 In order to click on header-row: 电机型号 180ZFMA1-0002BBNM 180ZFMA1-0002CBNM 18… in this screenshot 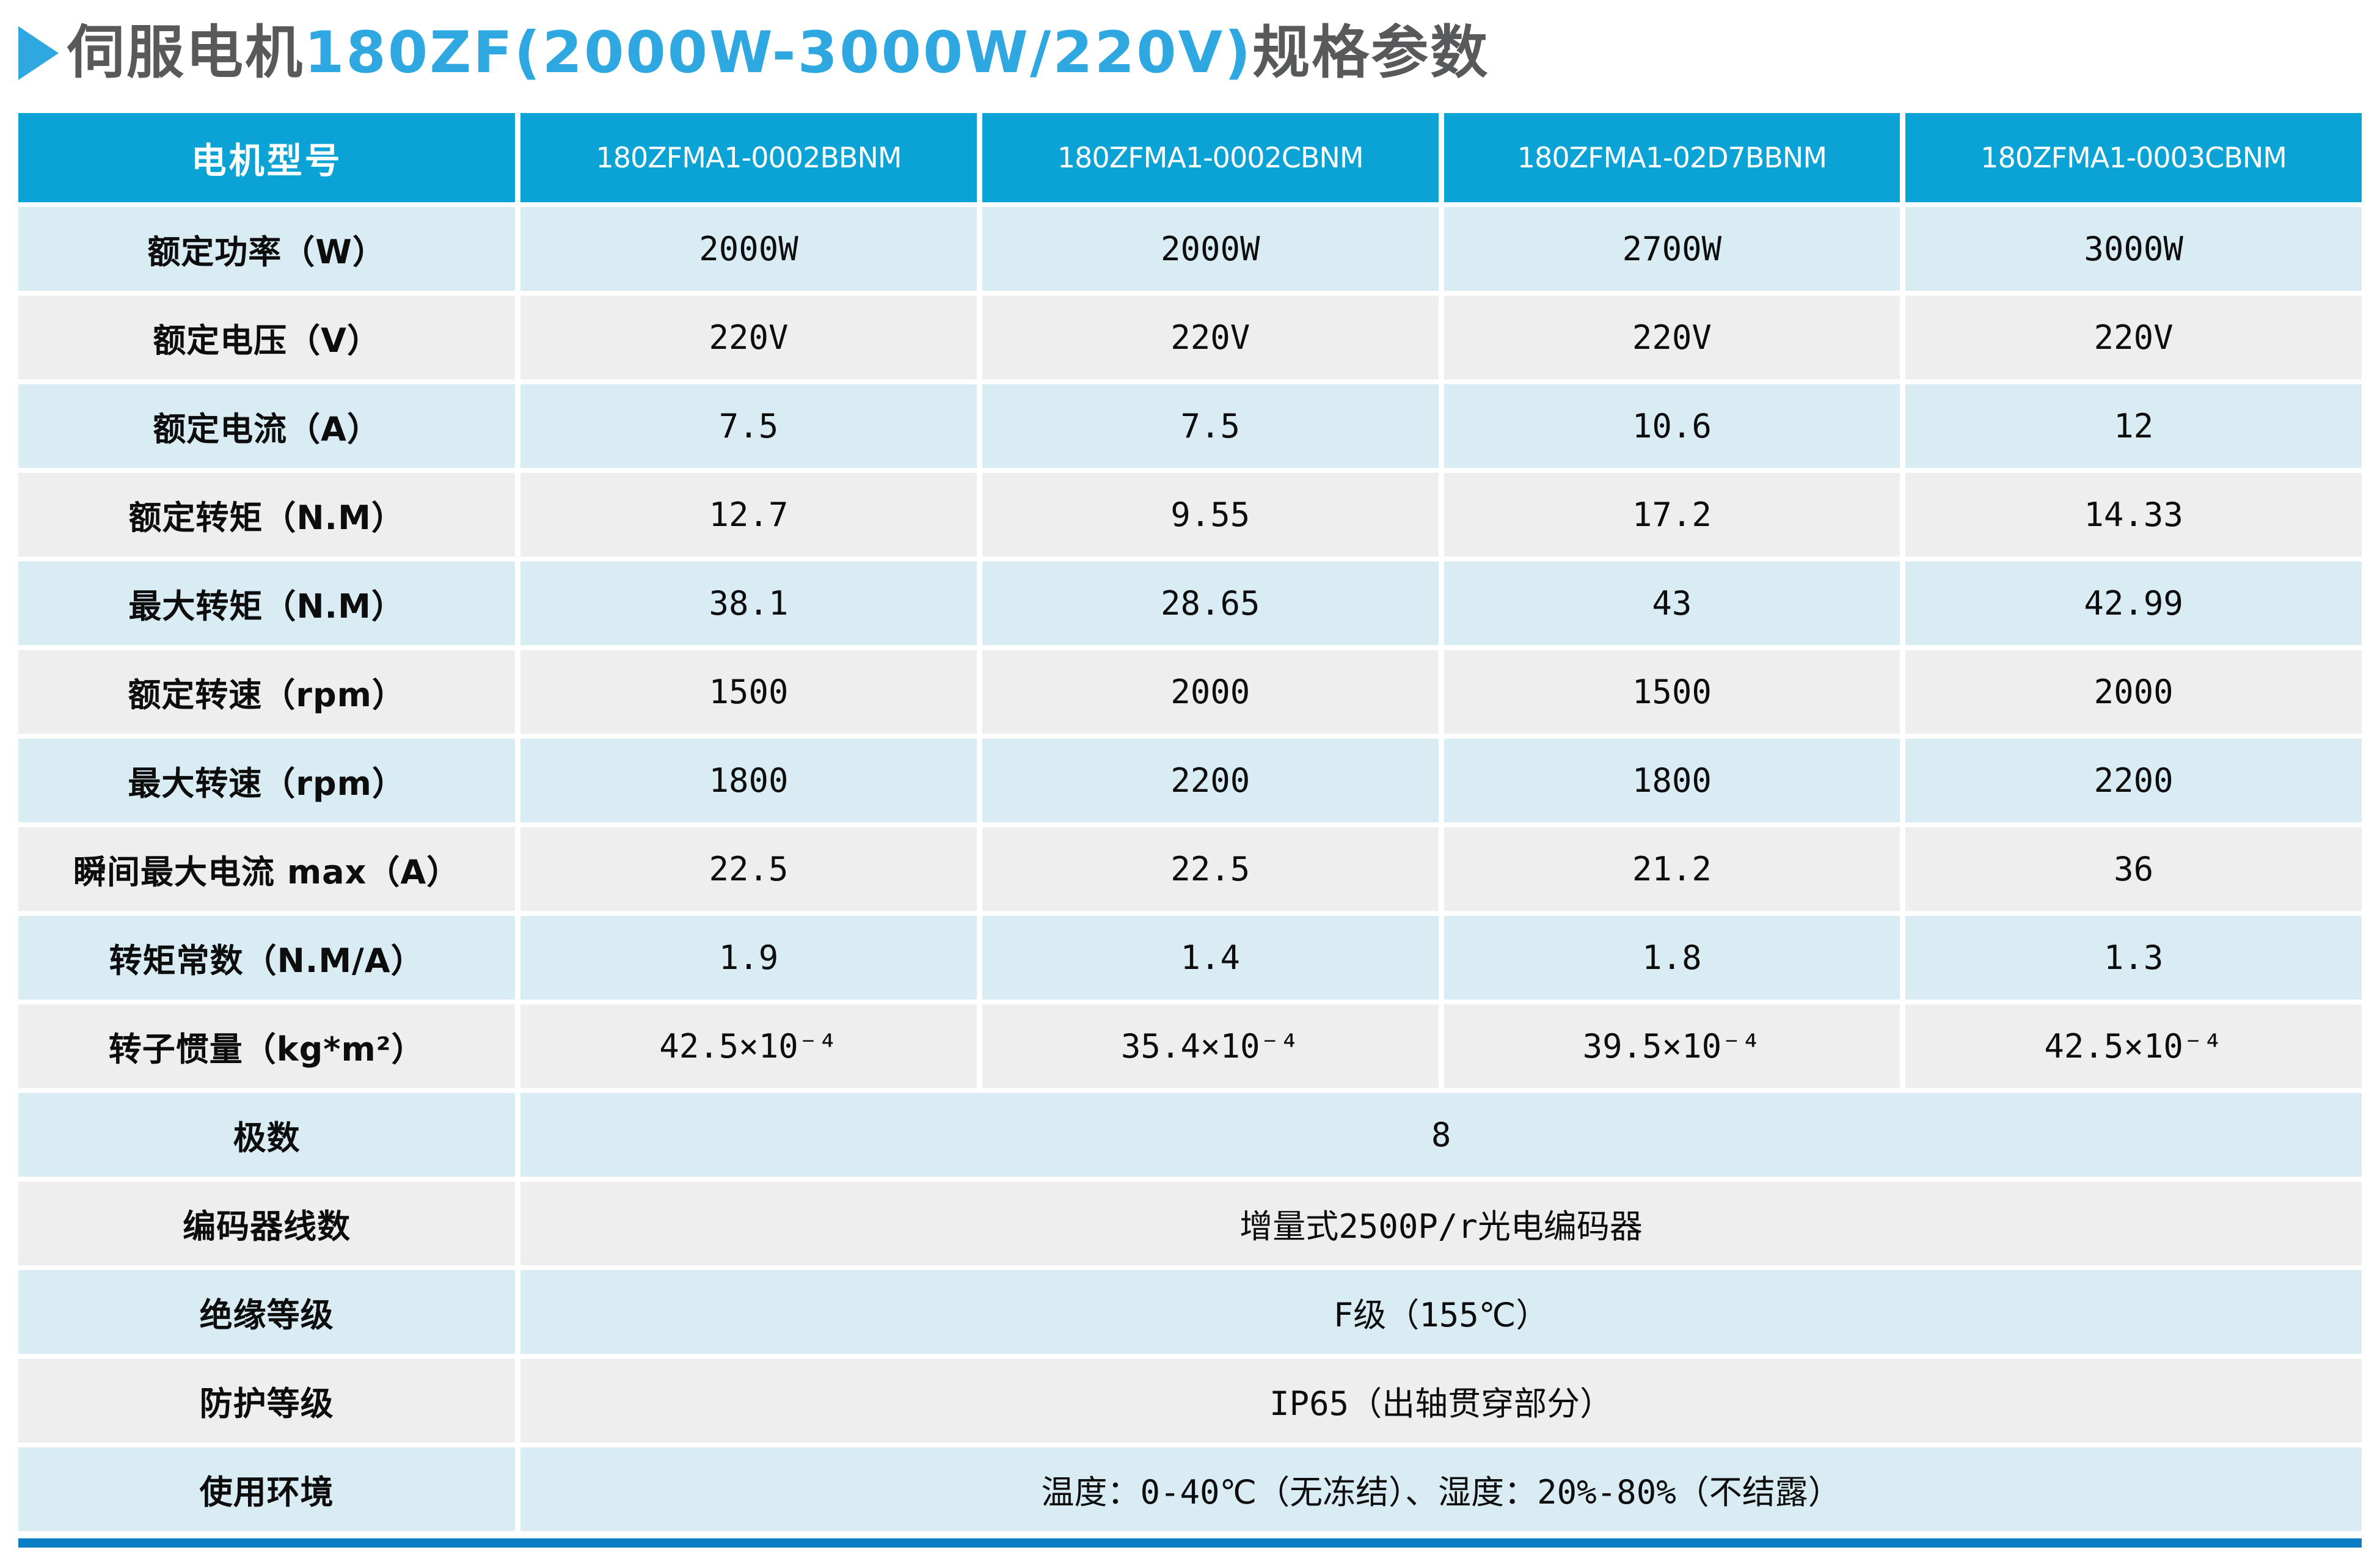, I will do `click(1190, 157)`.